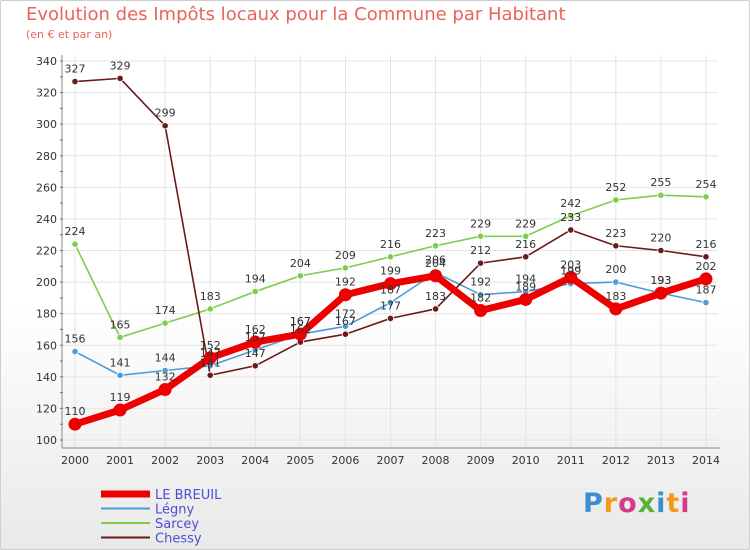 Image resolution: width=750 pixels, height=550 pixels. Describe the element at coordinates (345, 282) in the screenshot. I see `data-label-le-breuil: 192` at that location.